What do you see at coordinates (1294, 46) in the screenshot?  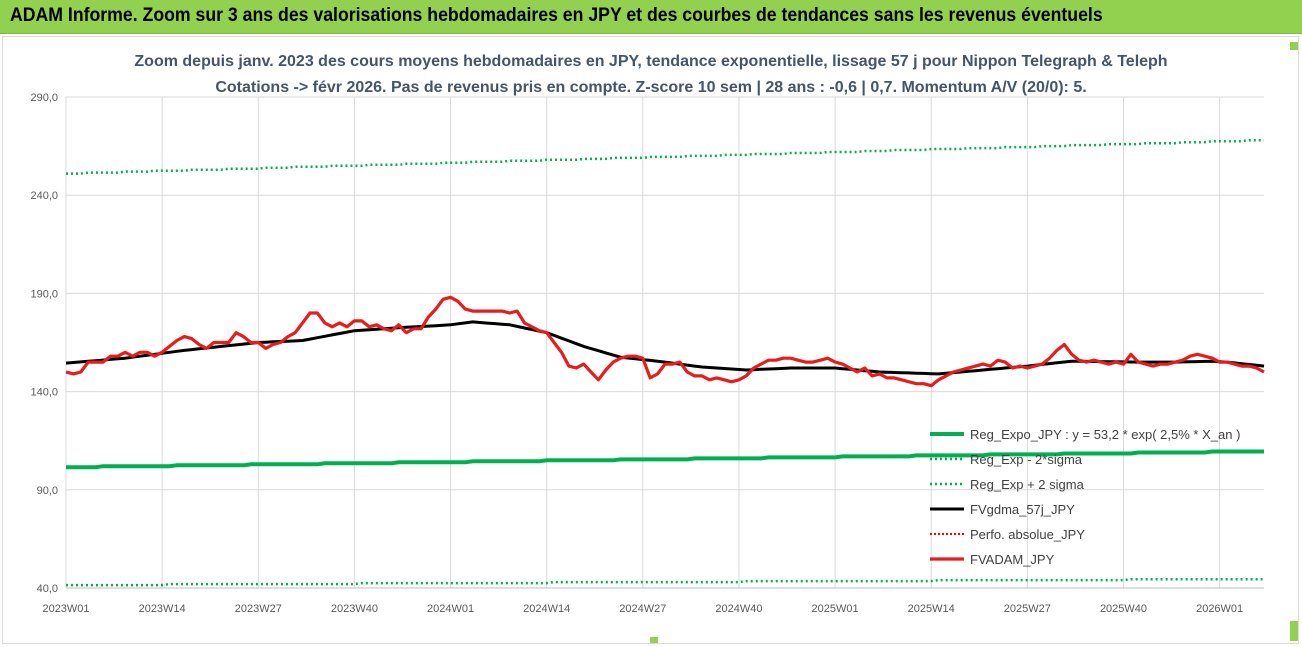 I see `frame-corner-marker` at bounding box center [1294, 46].